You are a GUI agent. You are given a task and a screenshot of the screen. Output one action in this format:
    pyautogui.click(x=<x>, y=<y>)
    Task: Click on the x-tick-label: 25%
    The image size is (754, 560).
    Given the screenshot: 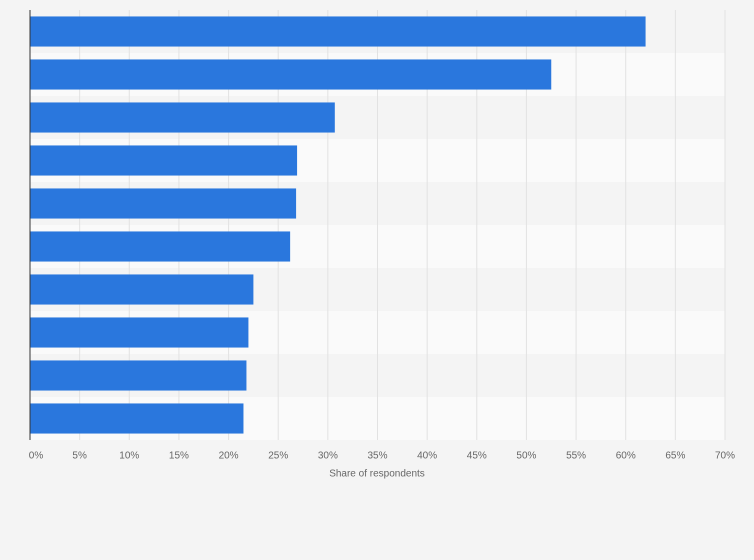 What is the action you would take?
    pyautogui.click(x=278, y=456)
    